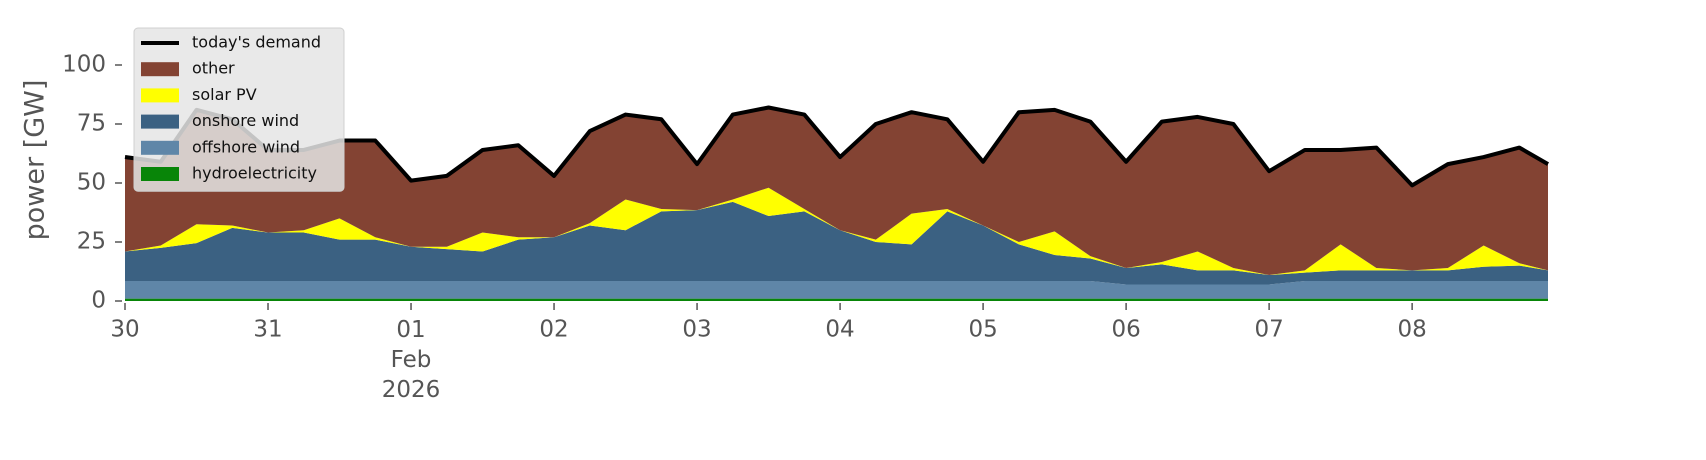 The width and height of the screenshot is (1706, 460). What do you see at coordinates (1268, 330) in the screenshot?
I see `x-tick-label: 07` at bounding box center [1268, 330].